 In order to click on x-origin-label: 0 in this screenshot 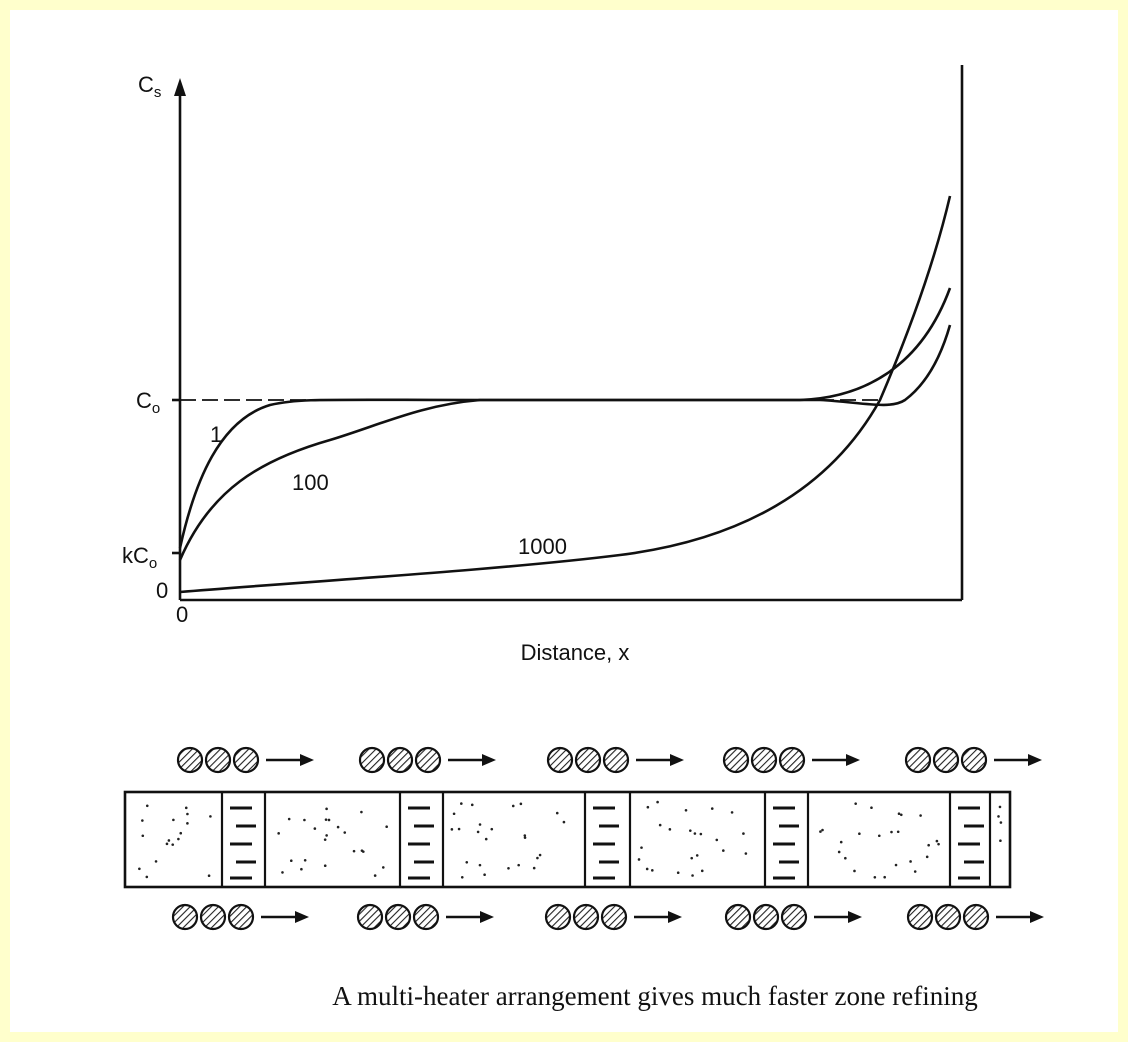, I will do `click(182, 614)`.